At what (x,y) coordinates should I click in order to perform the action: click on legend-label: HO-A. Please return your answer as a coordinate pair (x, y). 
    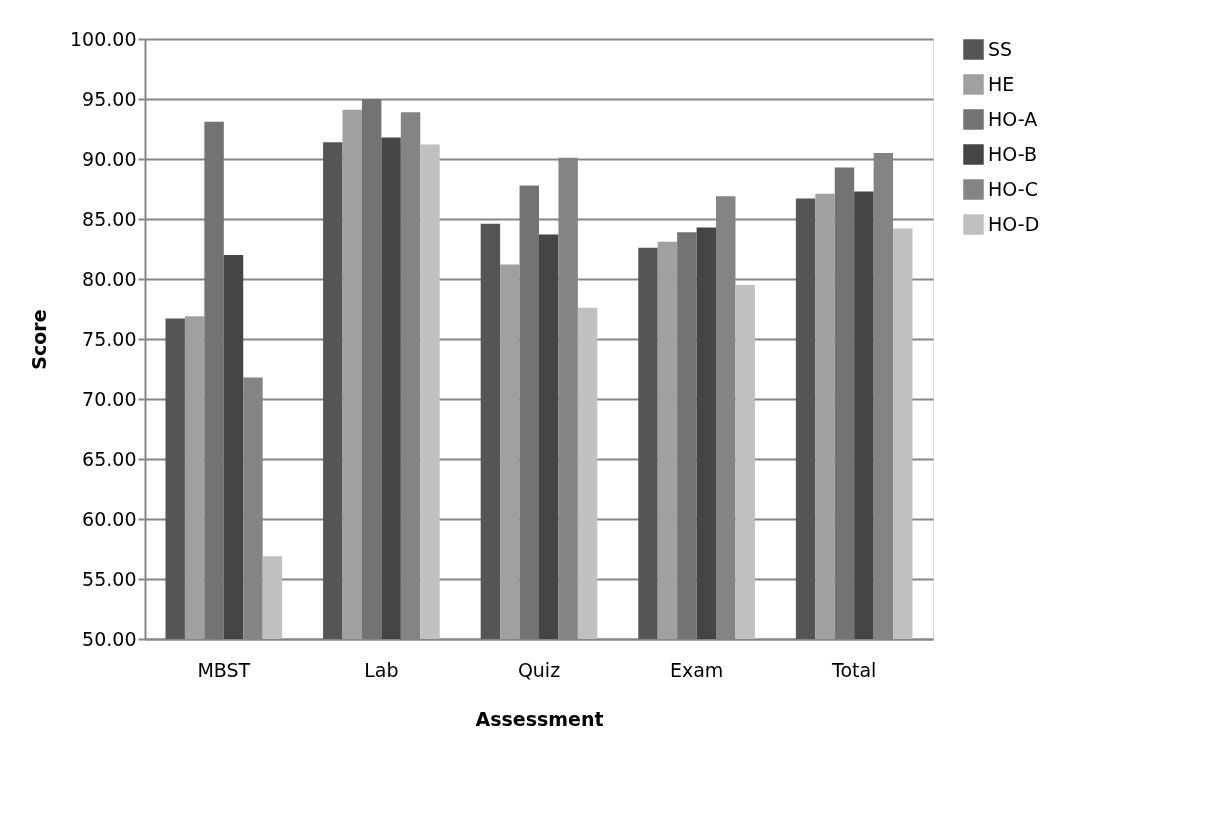
    Looking at the image, I should click on (1013, 118).